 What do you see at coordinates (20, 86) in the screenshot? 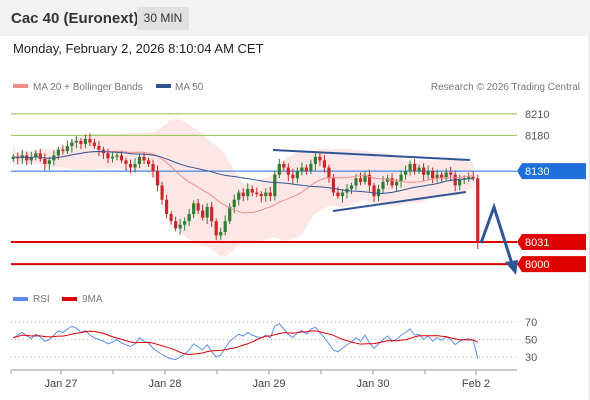
I see `bollinger-legend-swatch` at bounding box center [20, 86].